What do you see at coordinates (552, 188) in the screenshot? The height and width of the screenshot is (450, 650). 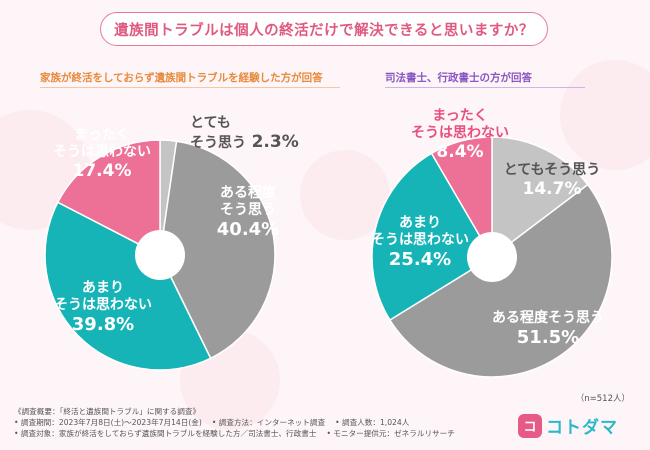 I see `right-label-very-much-value: 14.7%` at bounding box center [552, 188].